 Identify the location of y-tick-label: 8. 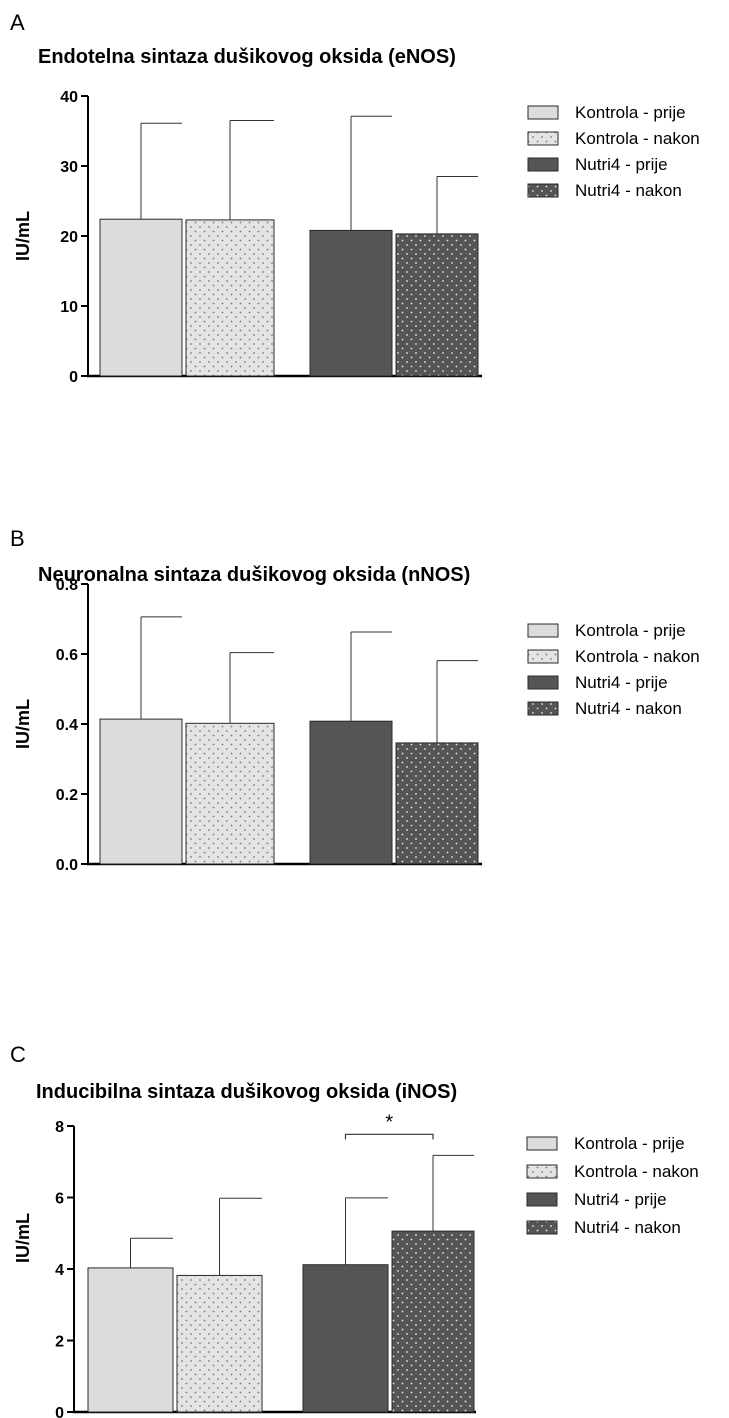
(59, 1127).